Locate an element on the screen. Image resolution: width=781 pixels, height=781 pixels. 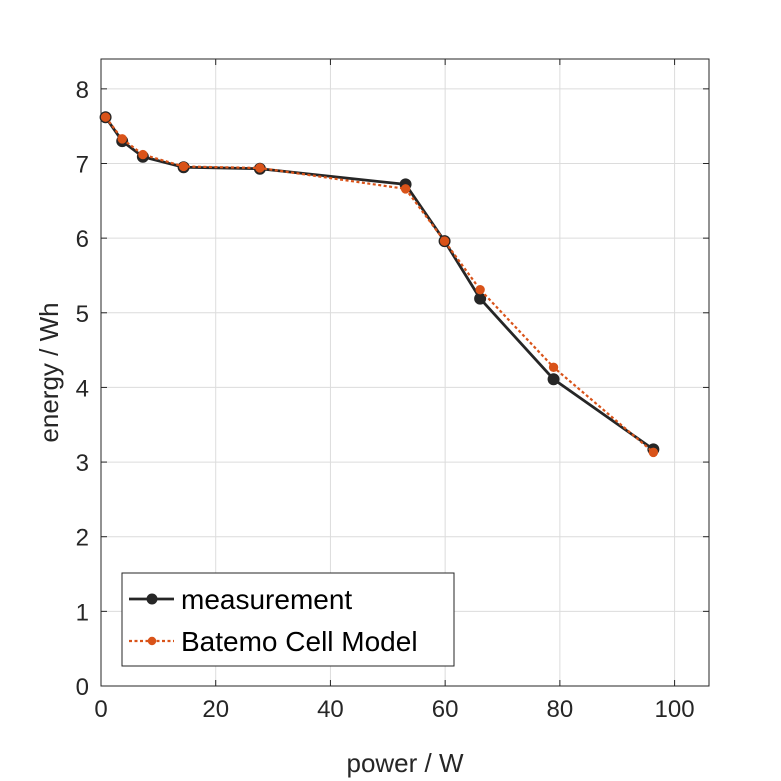
y-tick-label: 1 is located at coordinates (82, 612).